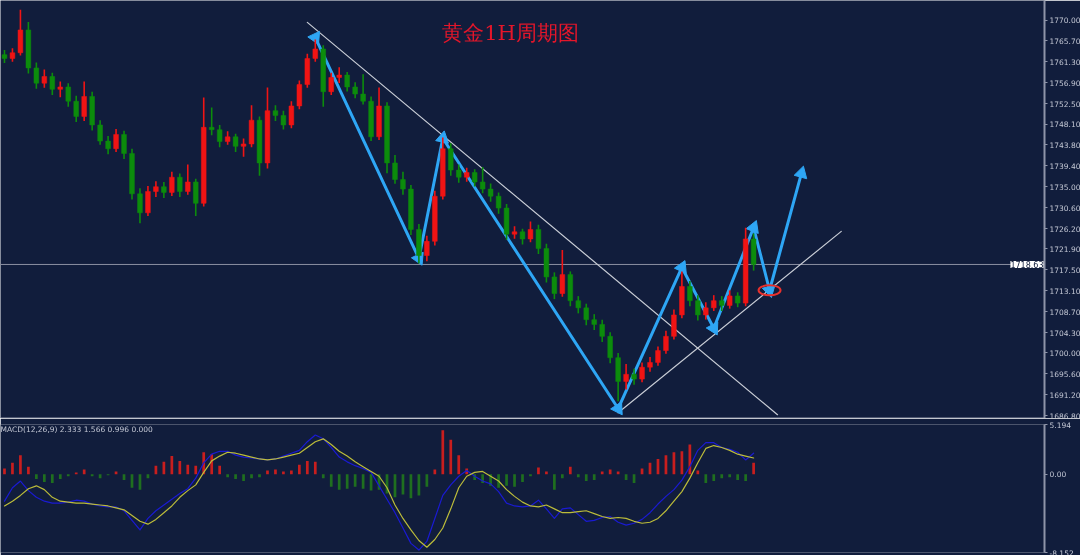 This screenshot has height=558, width=1080. What do you see at coordinates (510, 32) in the screenshot?
I see `text: 黄金1H周期图` at bounding box center [510, 32].